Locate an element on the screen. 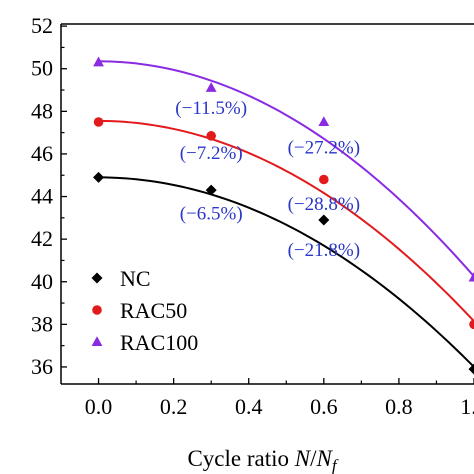  x-tick-label: 0.4 is located at coordinates (249, 406).